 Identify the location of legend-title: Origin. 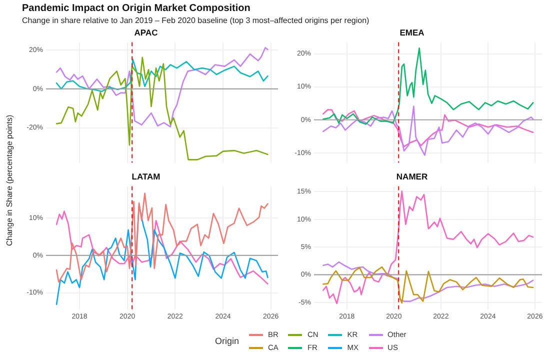
(227, 341).